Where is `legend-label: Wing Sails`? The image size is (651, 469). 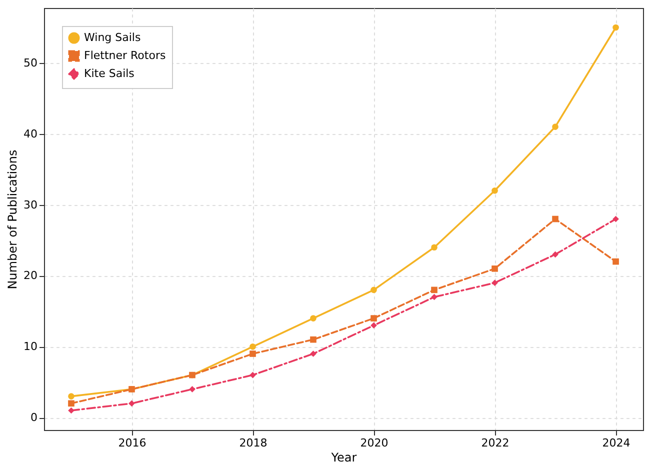 legend-label: Wing Sails is located at coordinates (112, 37).